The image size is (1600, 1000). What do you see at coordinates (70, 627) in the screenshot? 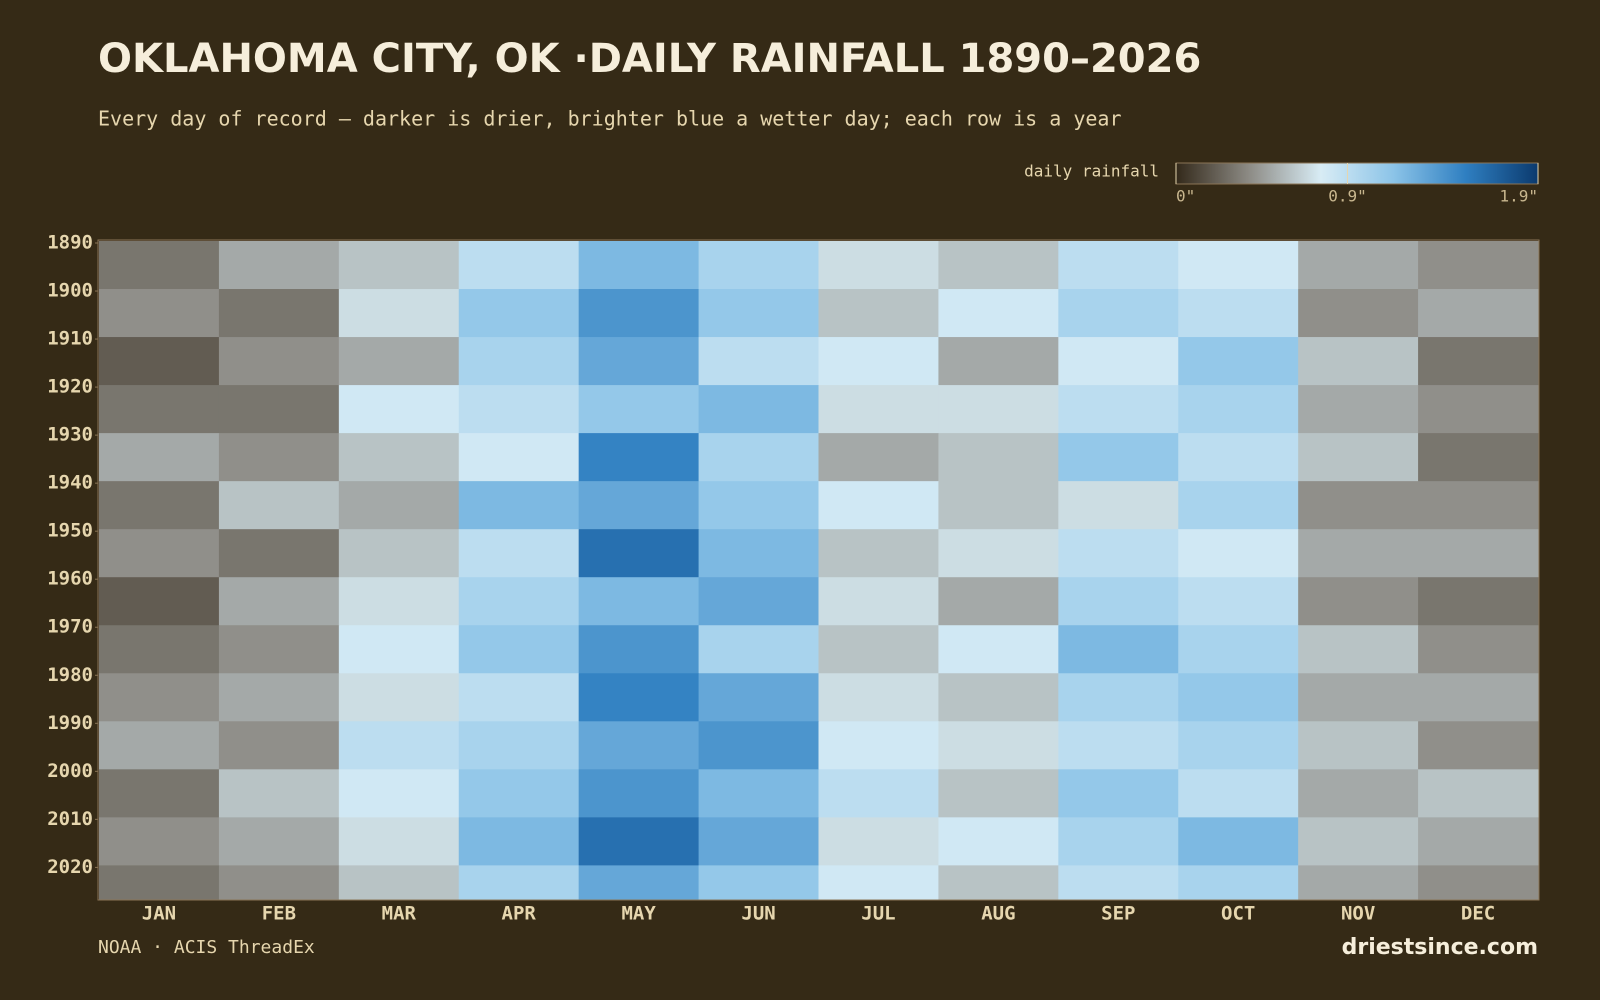
I see `y-tick-label: 1970` at bounding box center [70, 627].